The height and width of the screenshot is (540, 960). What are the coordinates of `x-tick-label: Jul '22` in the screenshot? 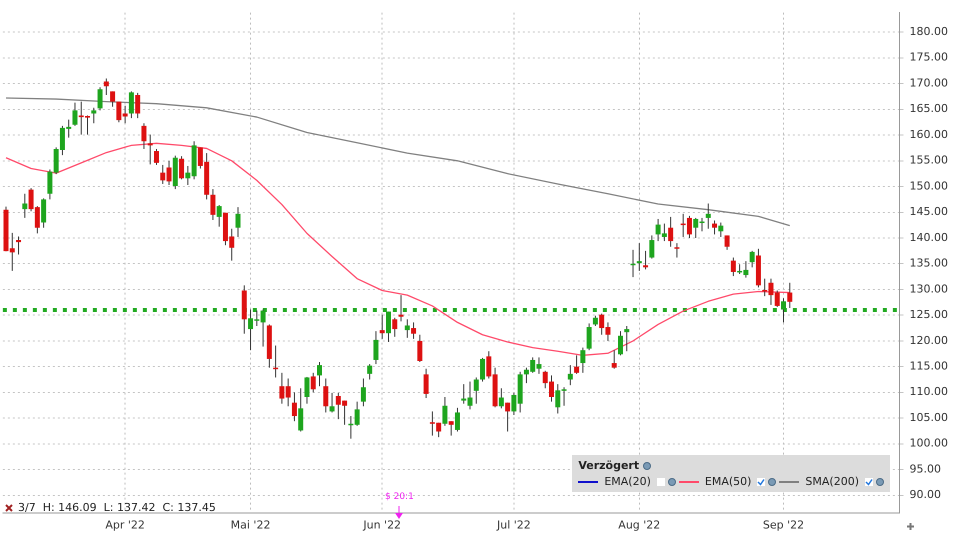 It's located at (513, 525).